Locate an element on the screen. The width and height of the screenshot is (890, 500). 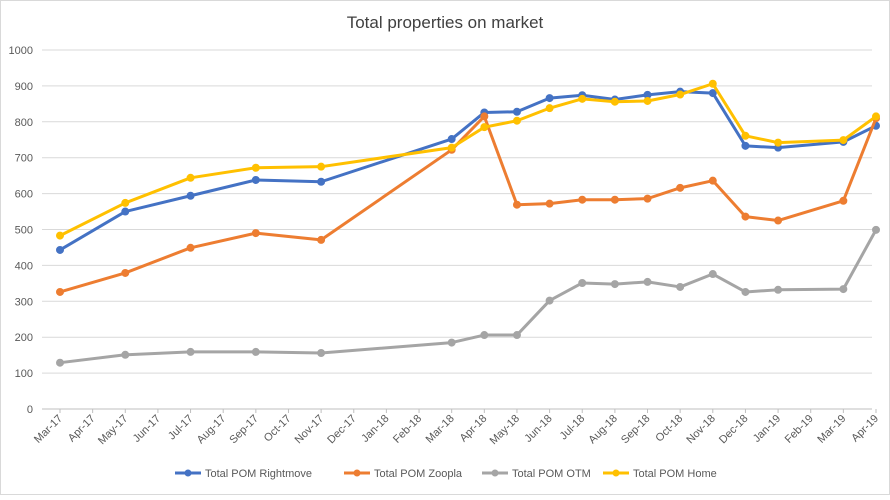
legend-item: Total POM OTM is located at coordinates (536, 474).